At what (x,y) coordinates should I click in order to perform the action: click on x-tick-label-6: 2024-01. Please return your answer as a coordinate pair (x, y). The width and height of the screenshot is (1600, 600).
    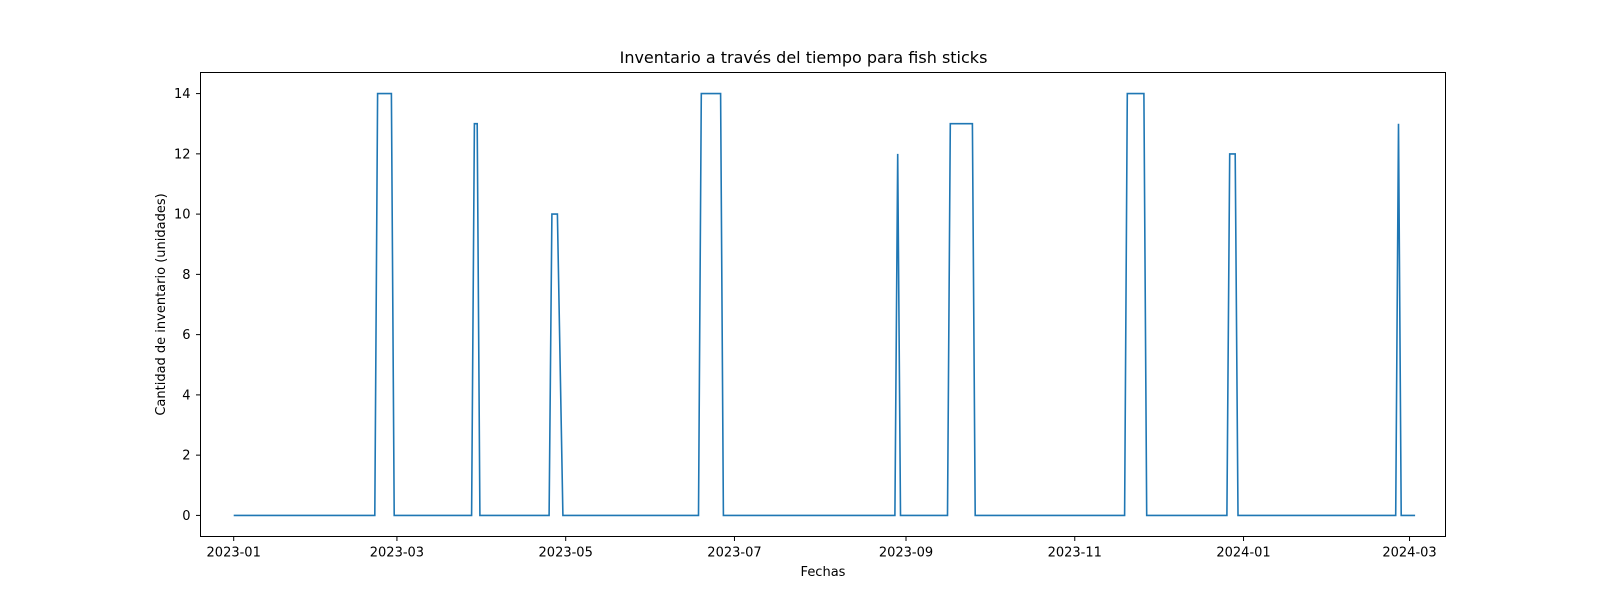
    Looking at the image, I should click on (1243, 553).